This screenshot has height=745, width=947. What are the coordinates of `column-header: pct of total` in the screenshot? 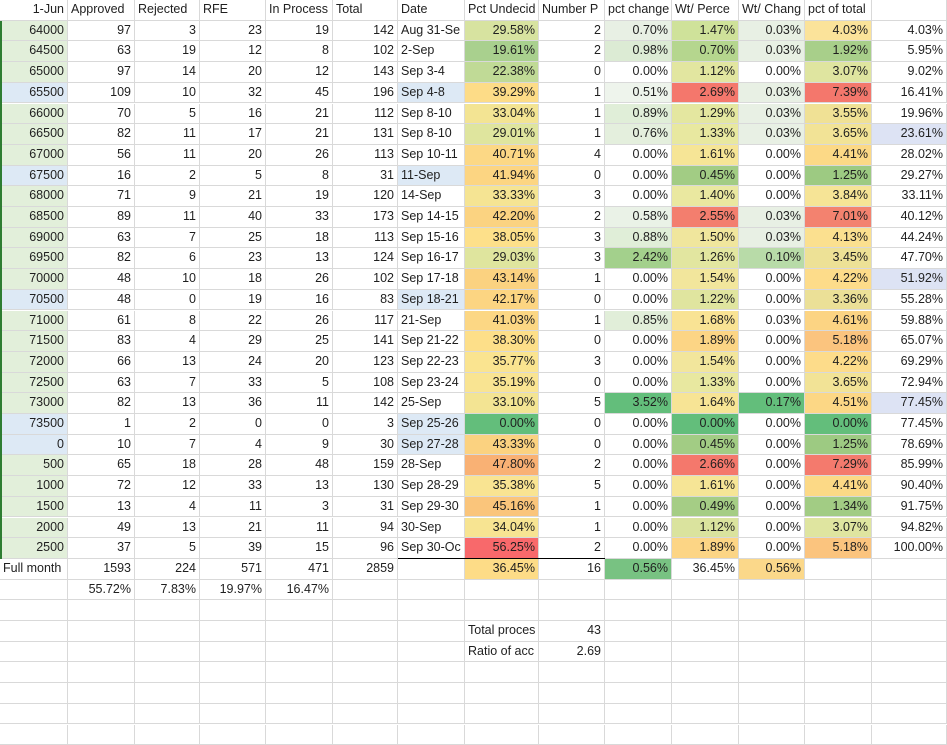 It's located at (838, 10).